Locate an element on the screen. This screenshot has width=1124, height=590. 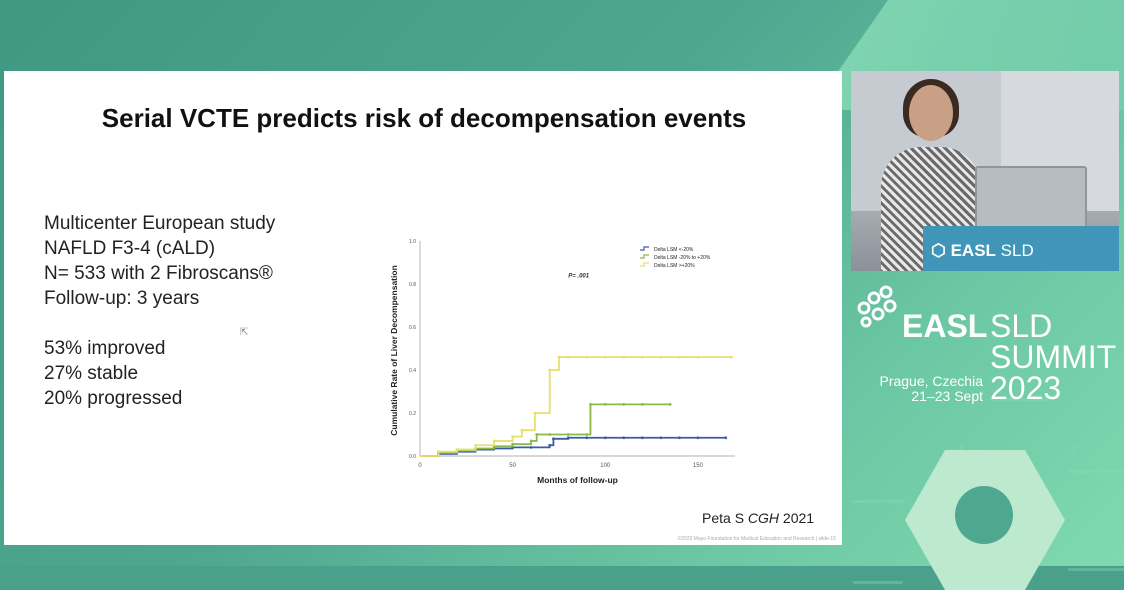
y-tick-label: 0.8 is located at coordinates (412, 285).